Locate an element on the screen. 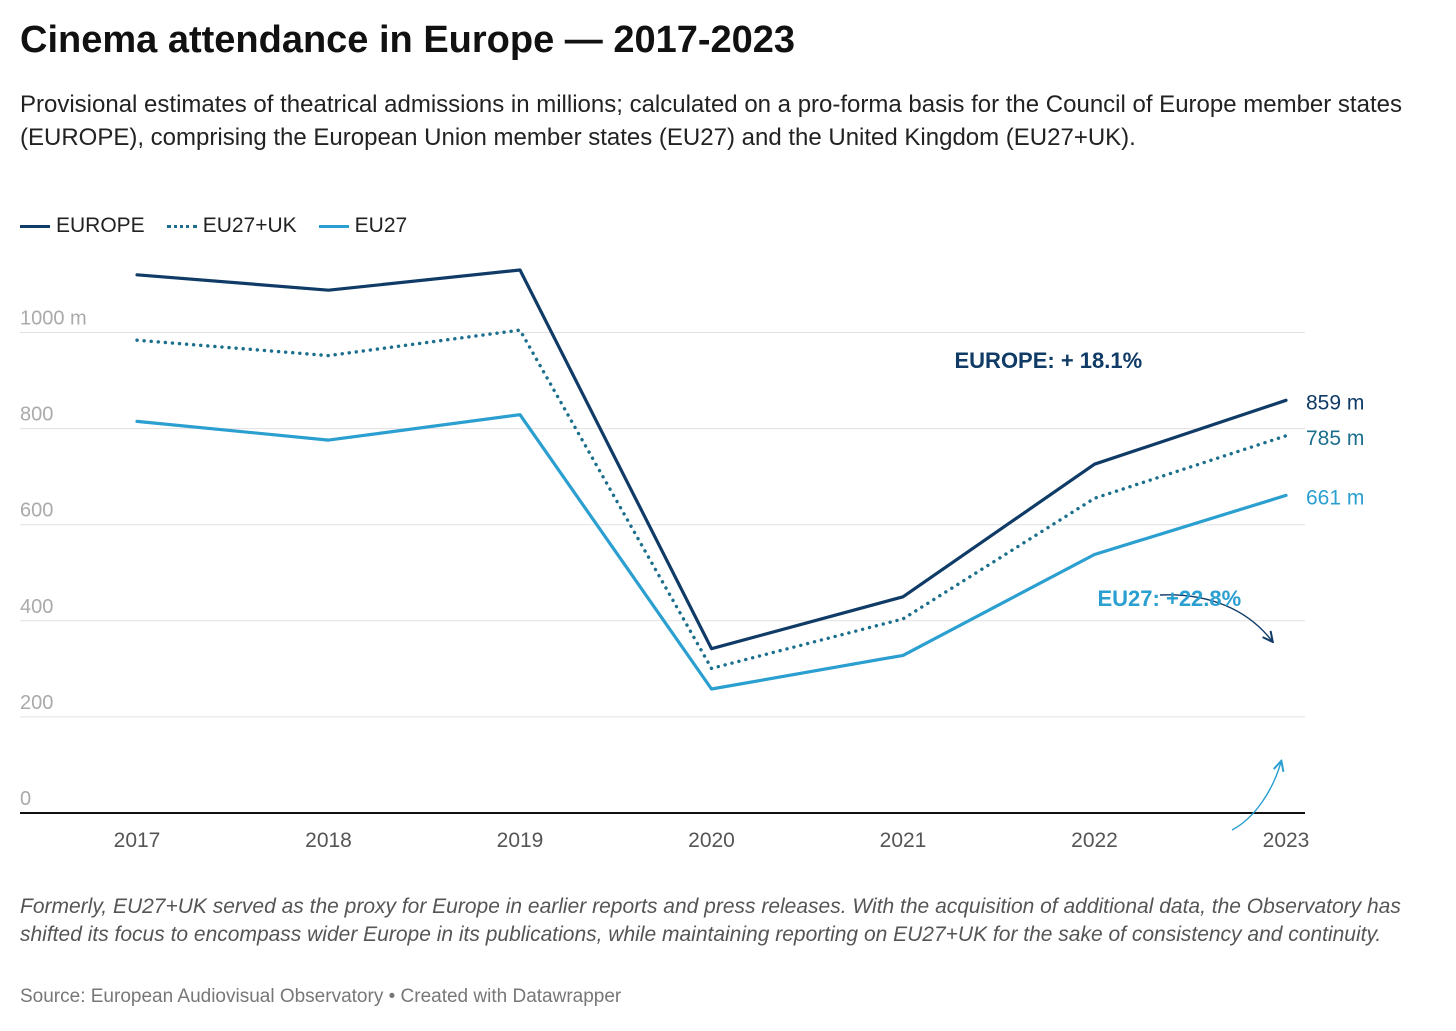  annotation-arrow-europe is located at coordinates (1215, 617).